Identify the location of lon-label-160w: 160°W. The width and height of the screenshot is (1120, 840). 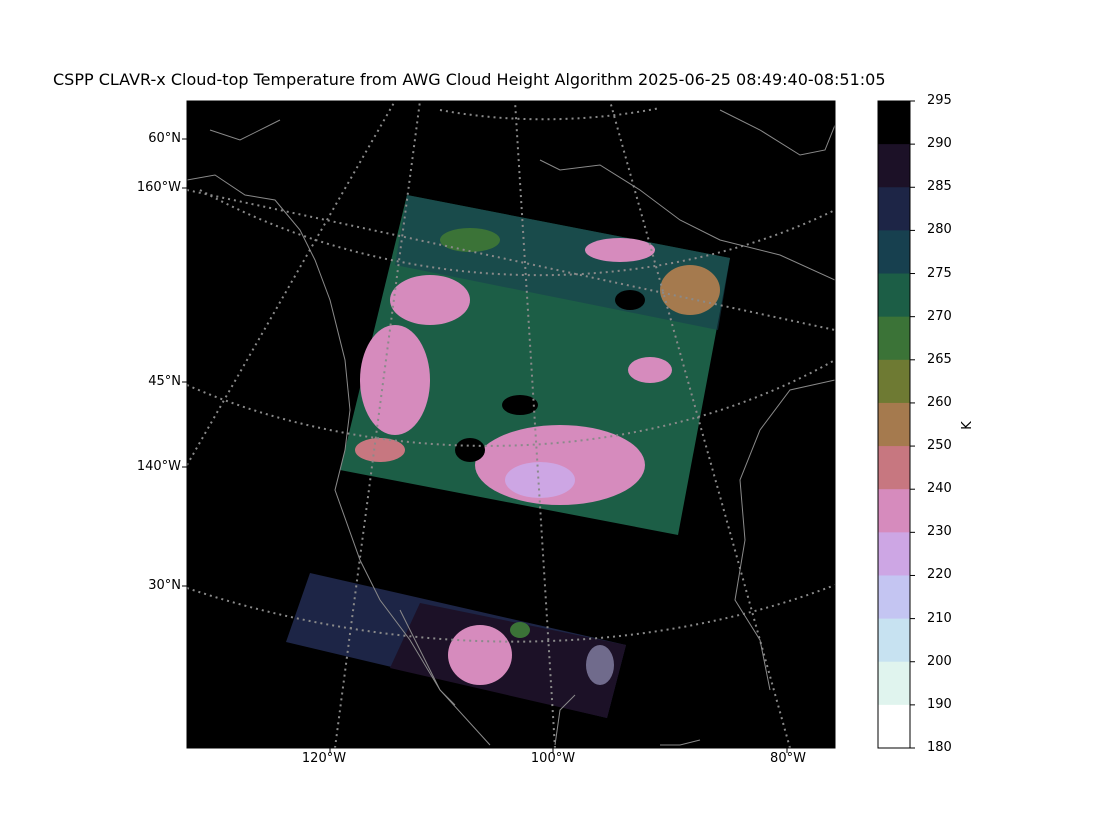
(158, 187).